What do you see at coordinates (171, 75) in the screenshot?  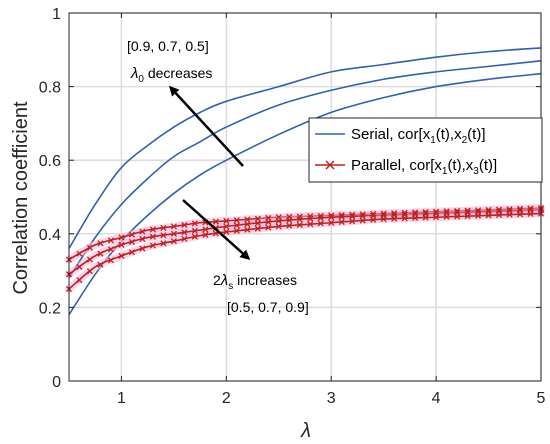 I see `serial-lambda-label: λ0 decreases` at bounding box center [171, 75].